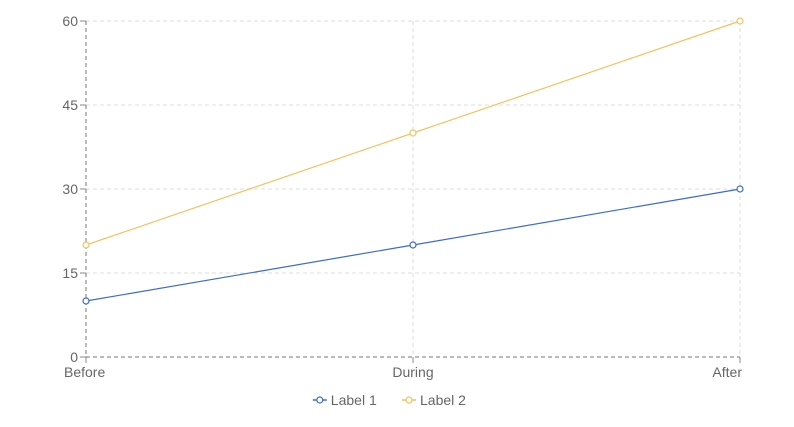 This screenshot has width=794, height=427. What do you see at coordinates (412, 372) in the screenshot?
I see `x-tick-label: During` at bounding box center [412, 372].